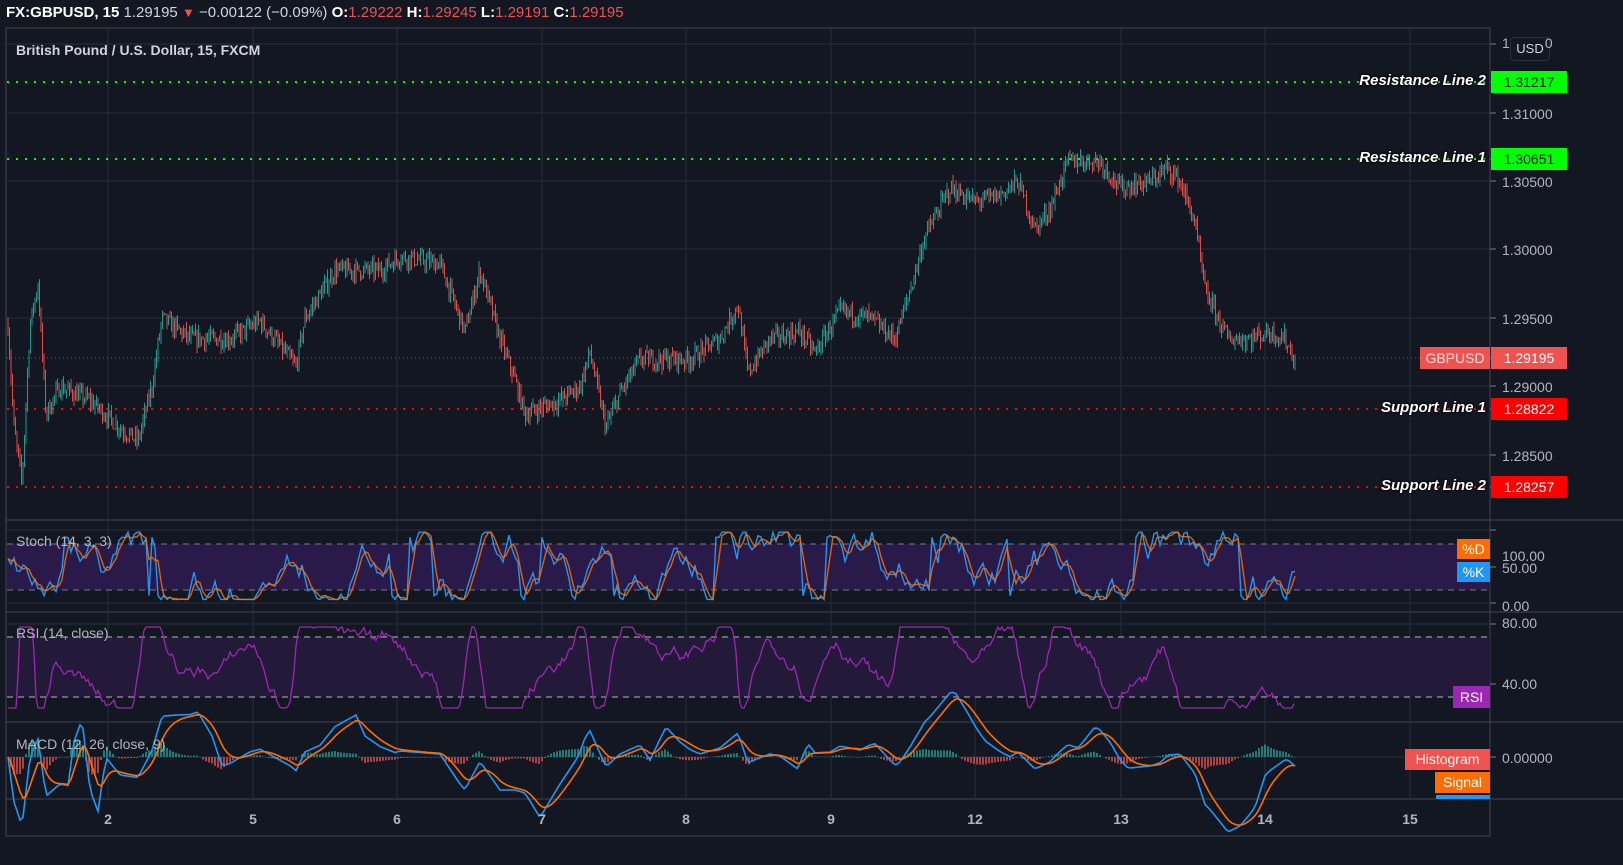 This screenshot has height=865, width=1623. I want to click on rsi-tag: RSI, so click(1471, 697).